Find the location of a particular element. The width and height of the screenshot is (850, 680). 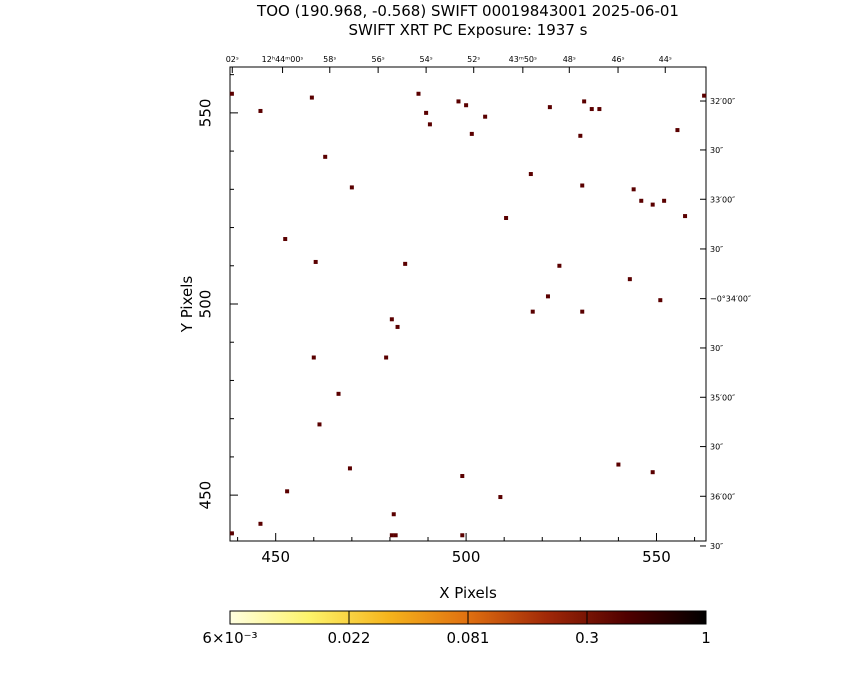

ra-label: 44ˢ is located at coordinates (665, 59).